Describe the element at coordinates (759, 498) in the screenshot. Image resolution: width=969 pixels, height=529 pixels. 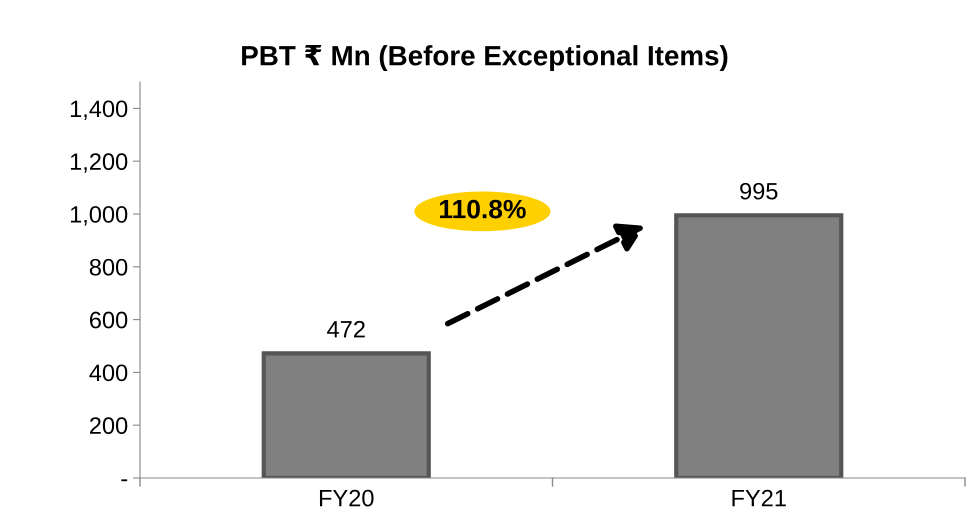
I see `x-tick-label: FY21` at that location.